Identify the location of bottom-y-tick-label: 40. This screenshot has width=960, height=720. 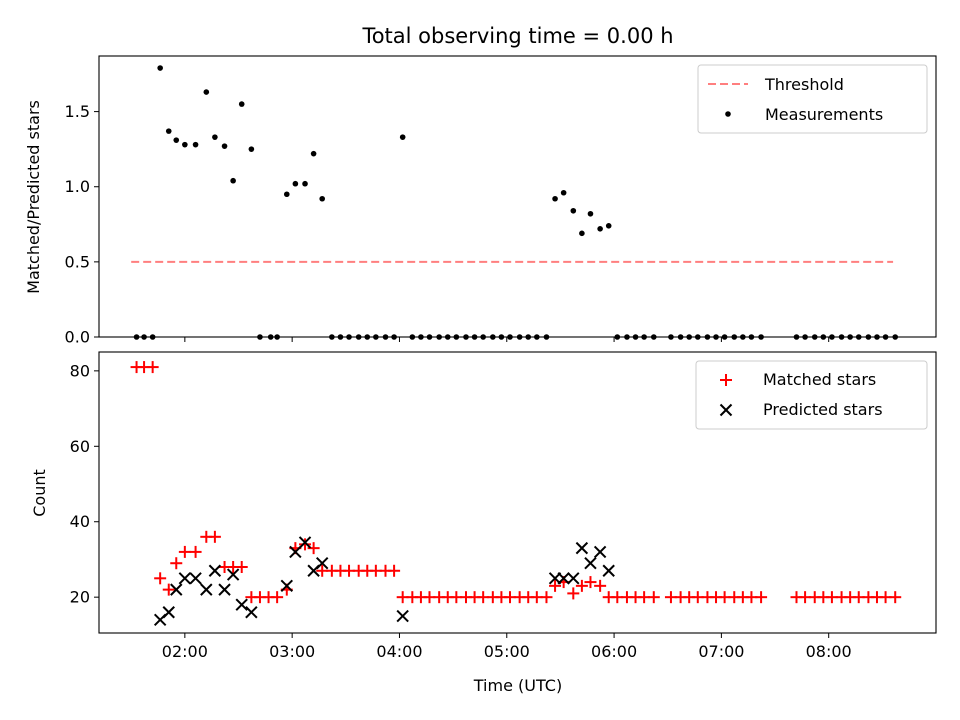
(80, 521).